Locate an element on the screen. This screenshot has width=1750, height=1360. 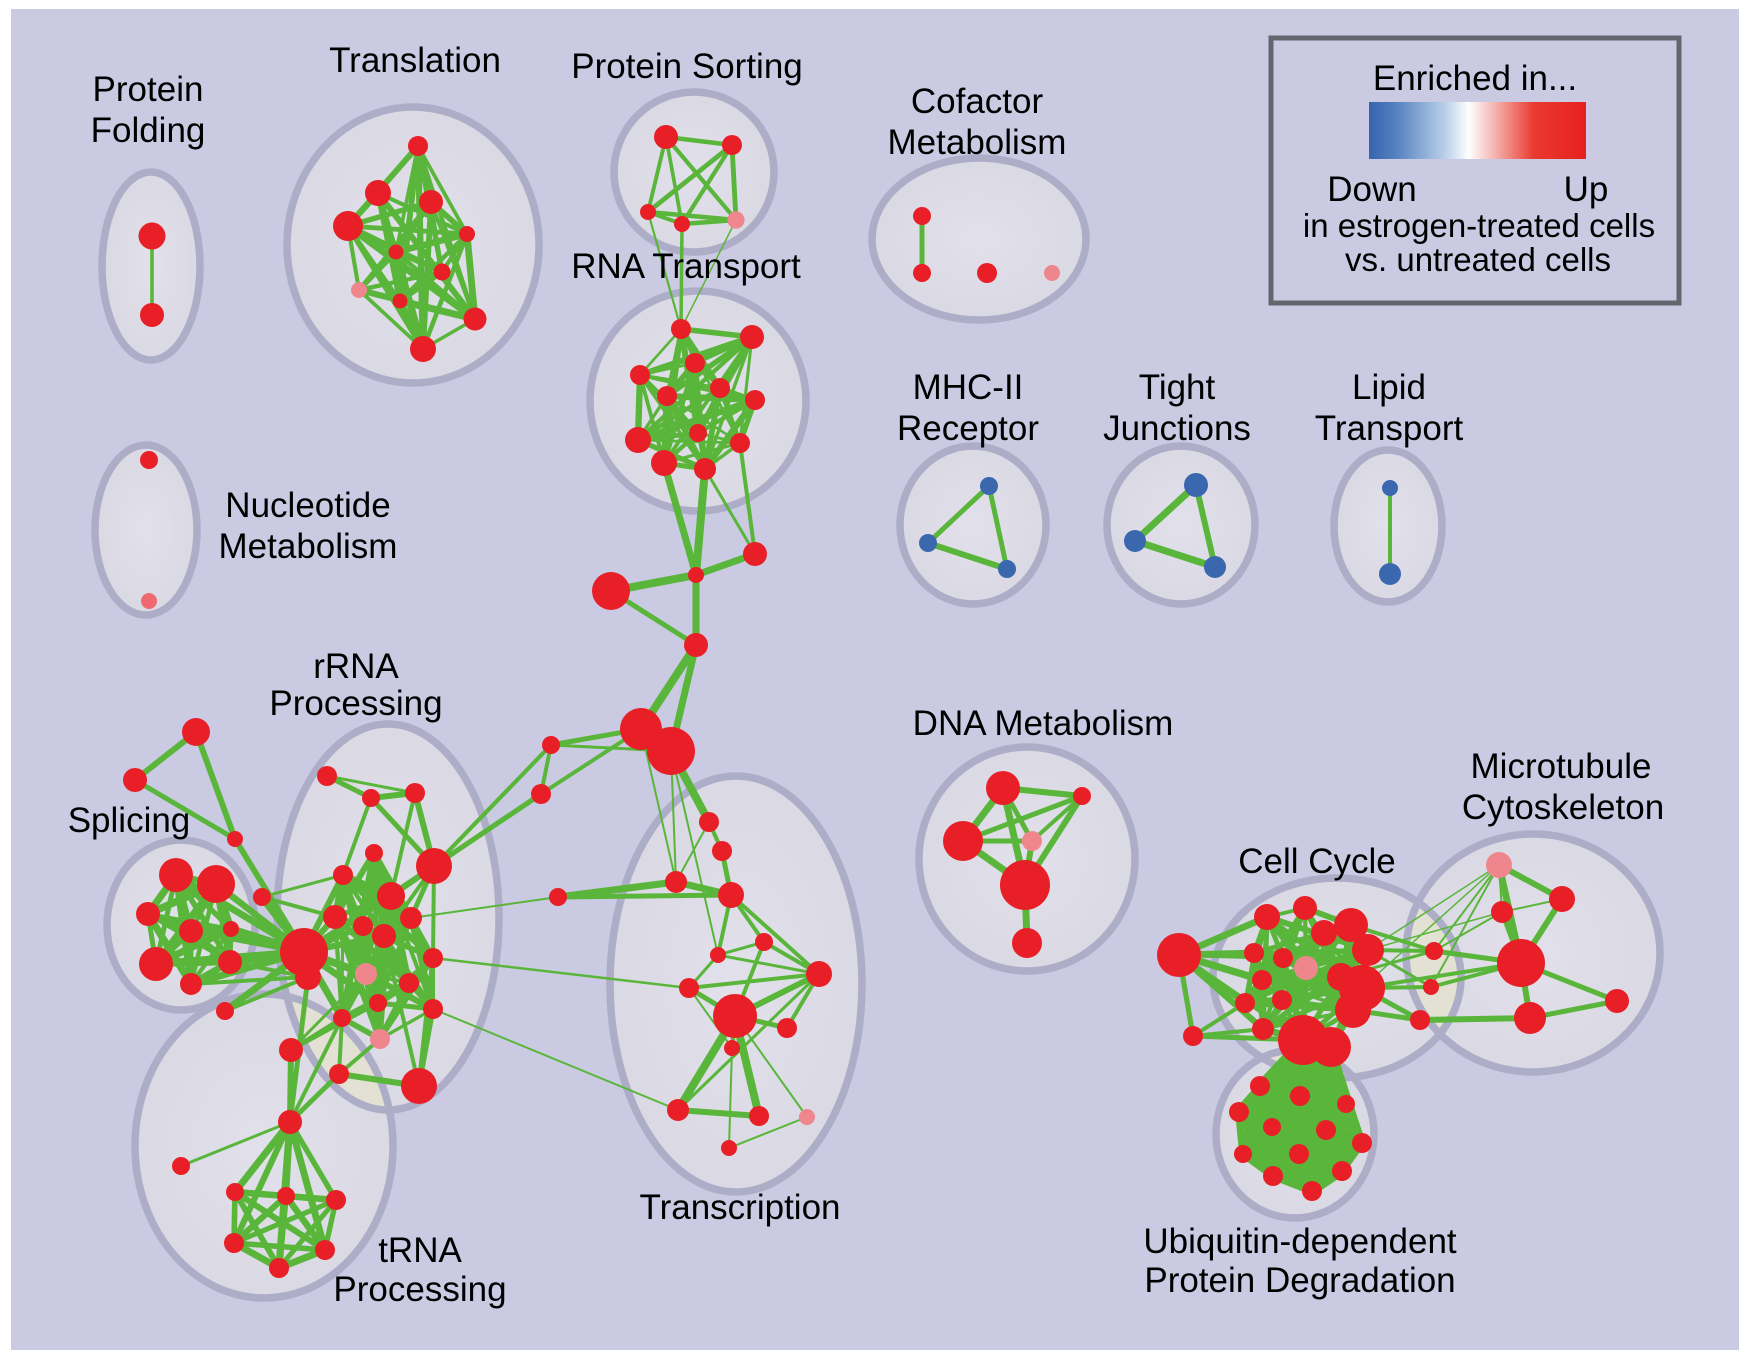
svg-text: Cofactor is located at coordinates (977, 101).